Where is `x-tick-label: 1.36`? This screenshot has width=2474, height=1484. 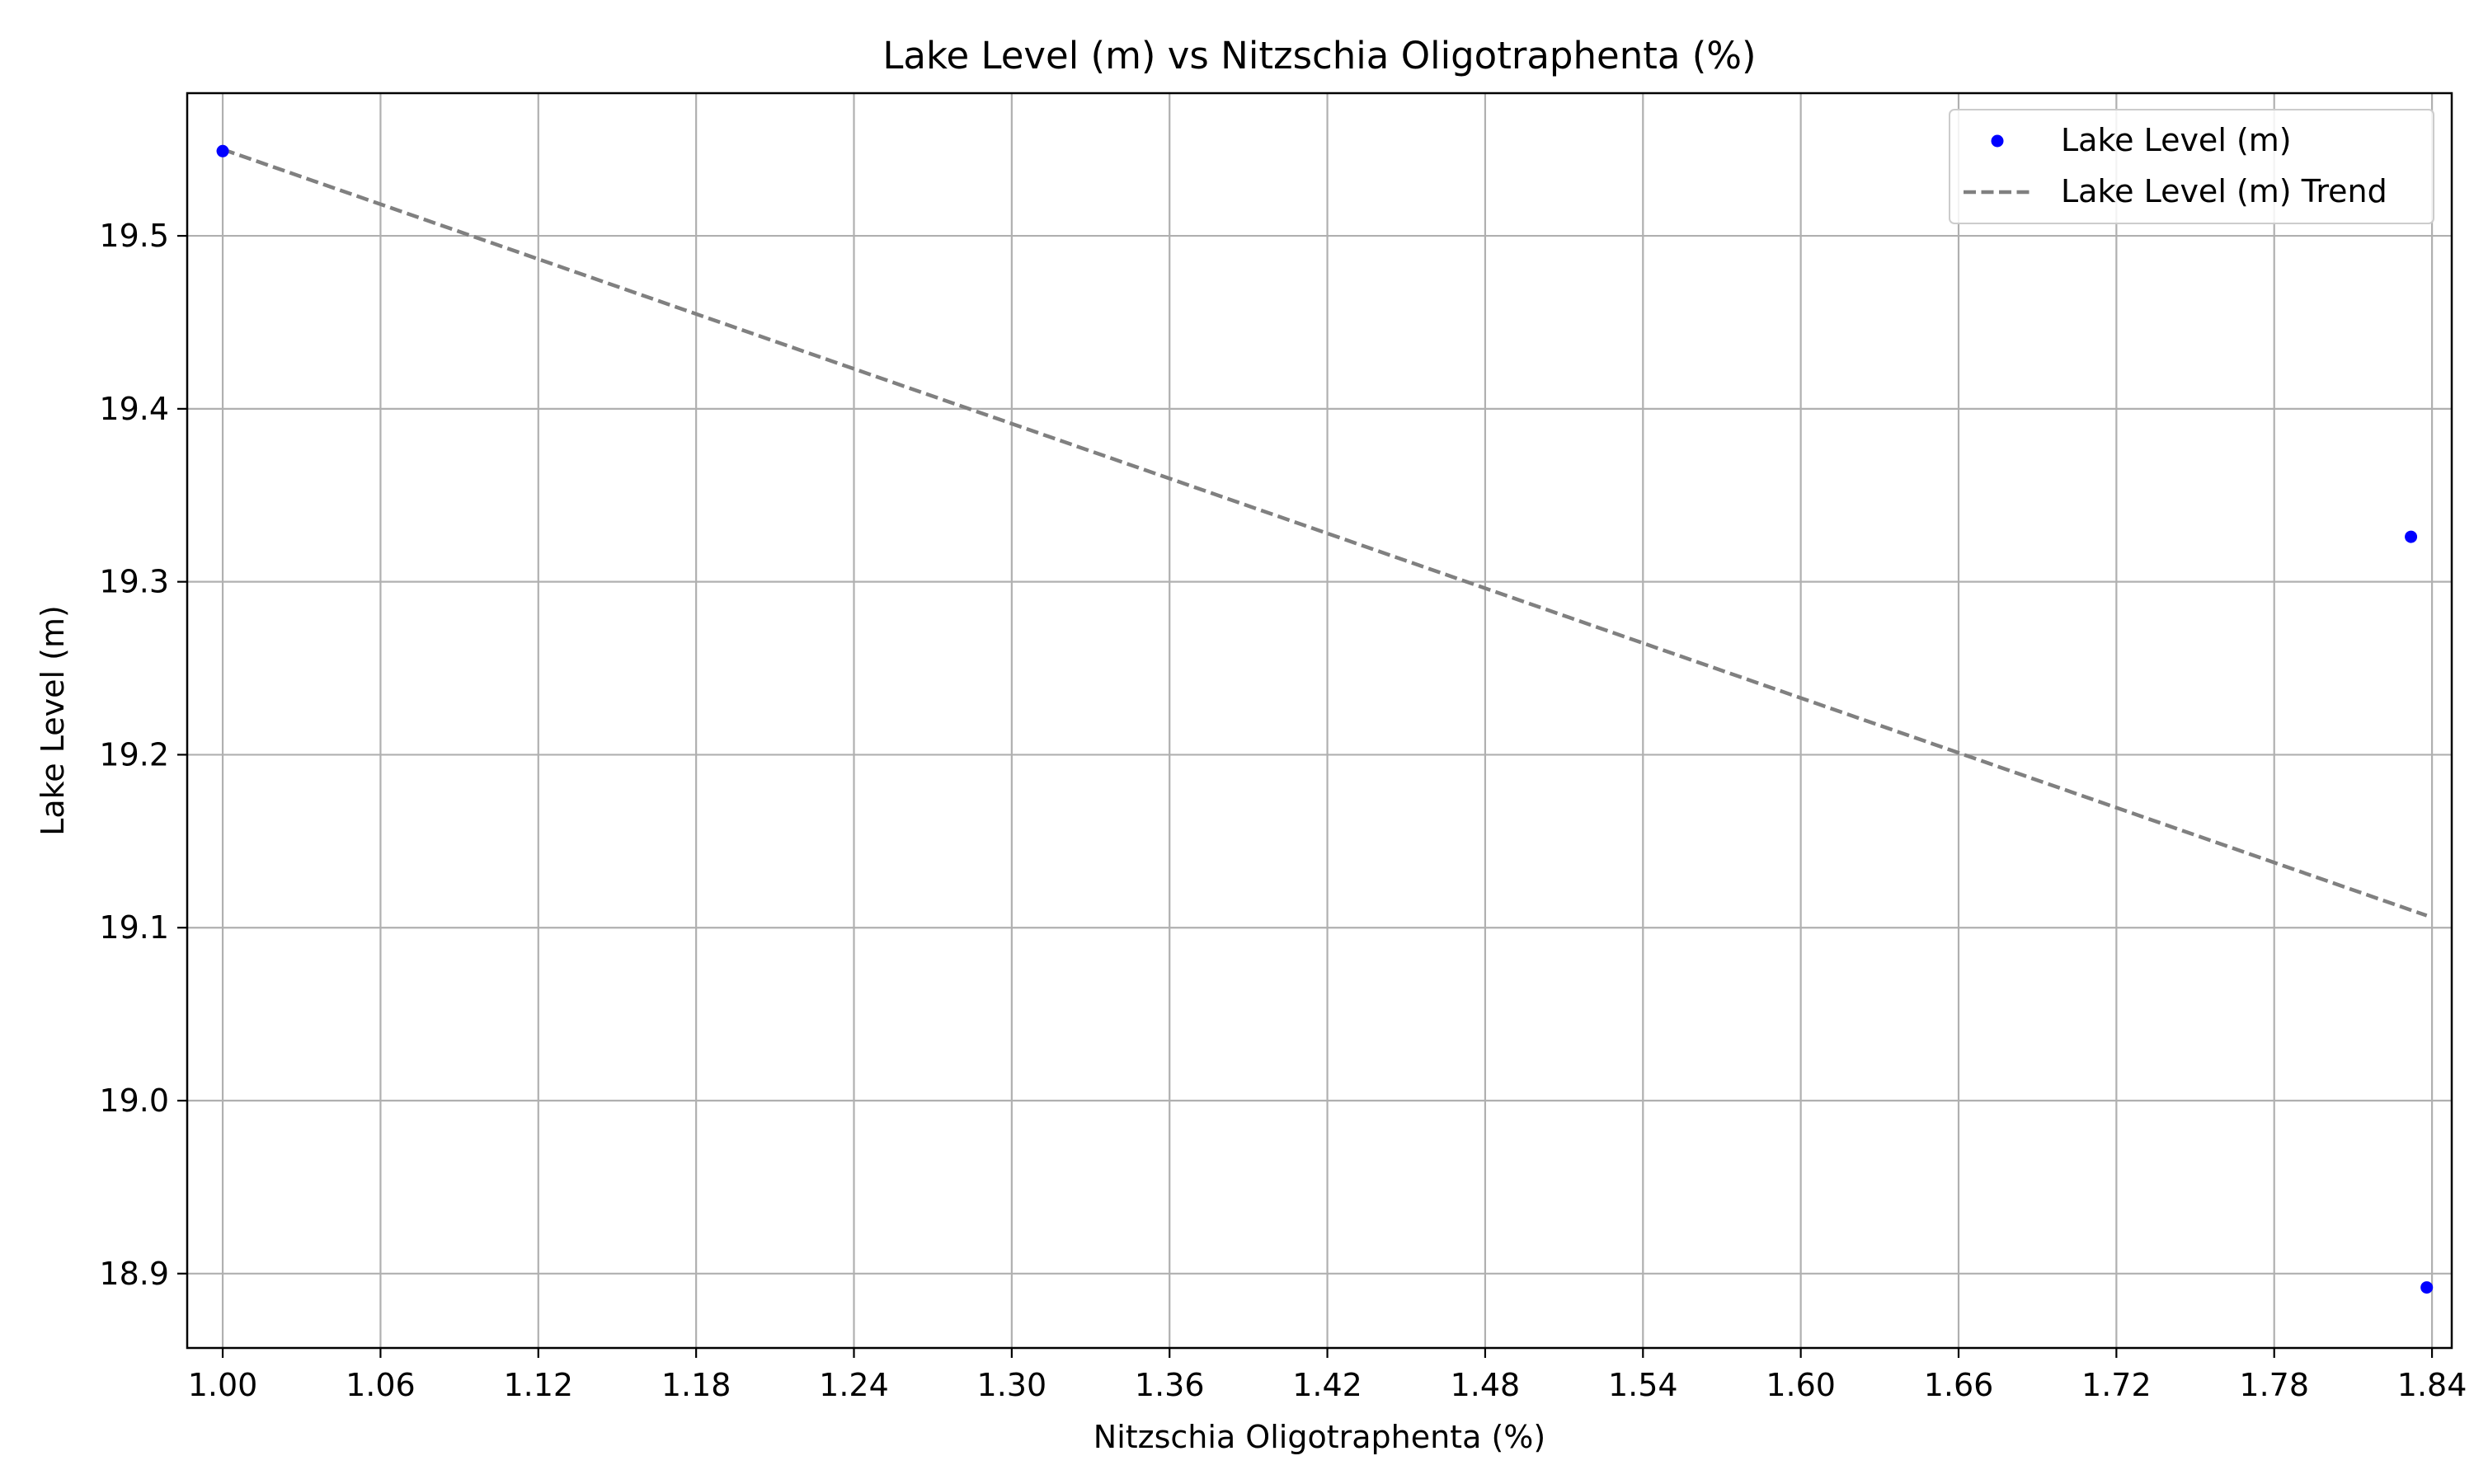 x-tick-label: 1.36 is located at coordinates (1170, 1385).